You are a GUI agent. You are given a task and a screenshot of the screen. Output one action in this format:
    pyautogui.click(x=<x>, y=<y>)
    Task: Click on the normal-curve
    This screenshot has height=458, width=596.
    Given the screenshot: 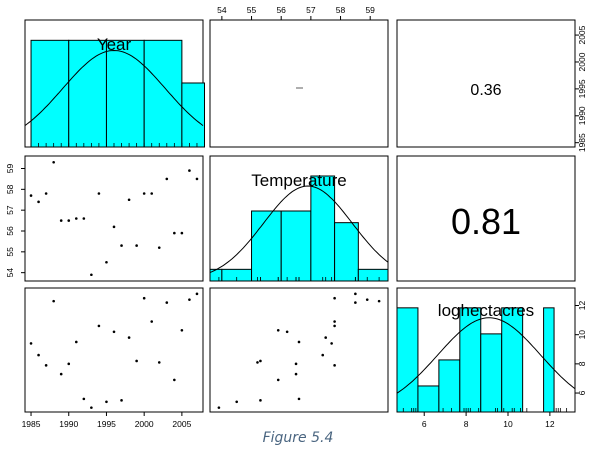 What is the action you would take?
    pyautogui.click(x=486, y=355)
    